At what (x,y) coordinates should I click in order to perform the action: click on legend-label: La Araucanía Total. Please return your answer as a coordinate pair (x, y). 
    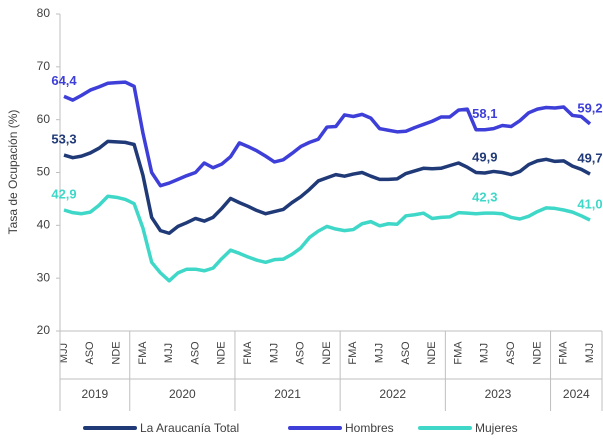
    Looking at the image, I should click on (189, 428).